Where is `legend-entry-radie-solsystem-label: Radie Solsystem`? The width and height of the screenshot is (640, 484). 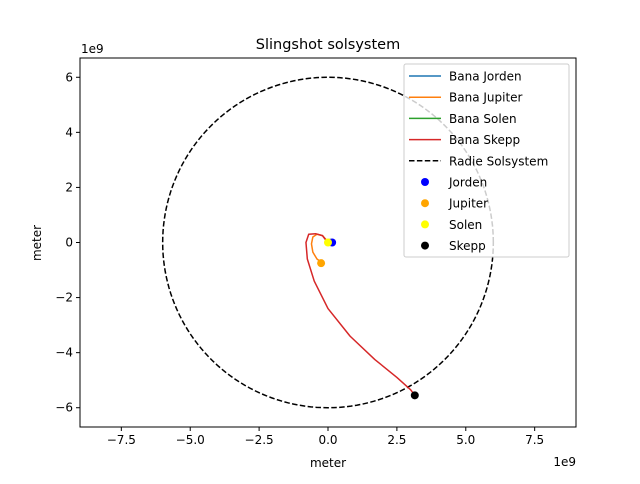
legend-entry-radie-solsystem-label: Radie Solsystem is located at coordinates (498, 161).